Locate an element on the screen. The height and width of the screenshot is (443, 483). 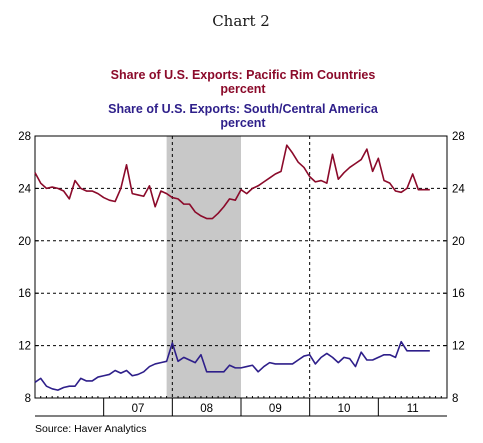
legend-america-unit: percent is located at coordinates (243, 123).